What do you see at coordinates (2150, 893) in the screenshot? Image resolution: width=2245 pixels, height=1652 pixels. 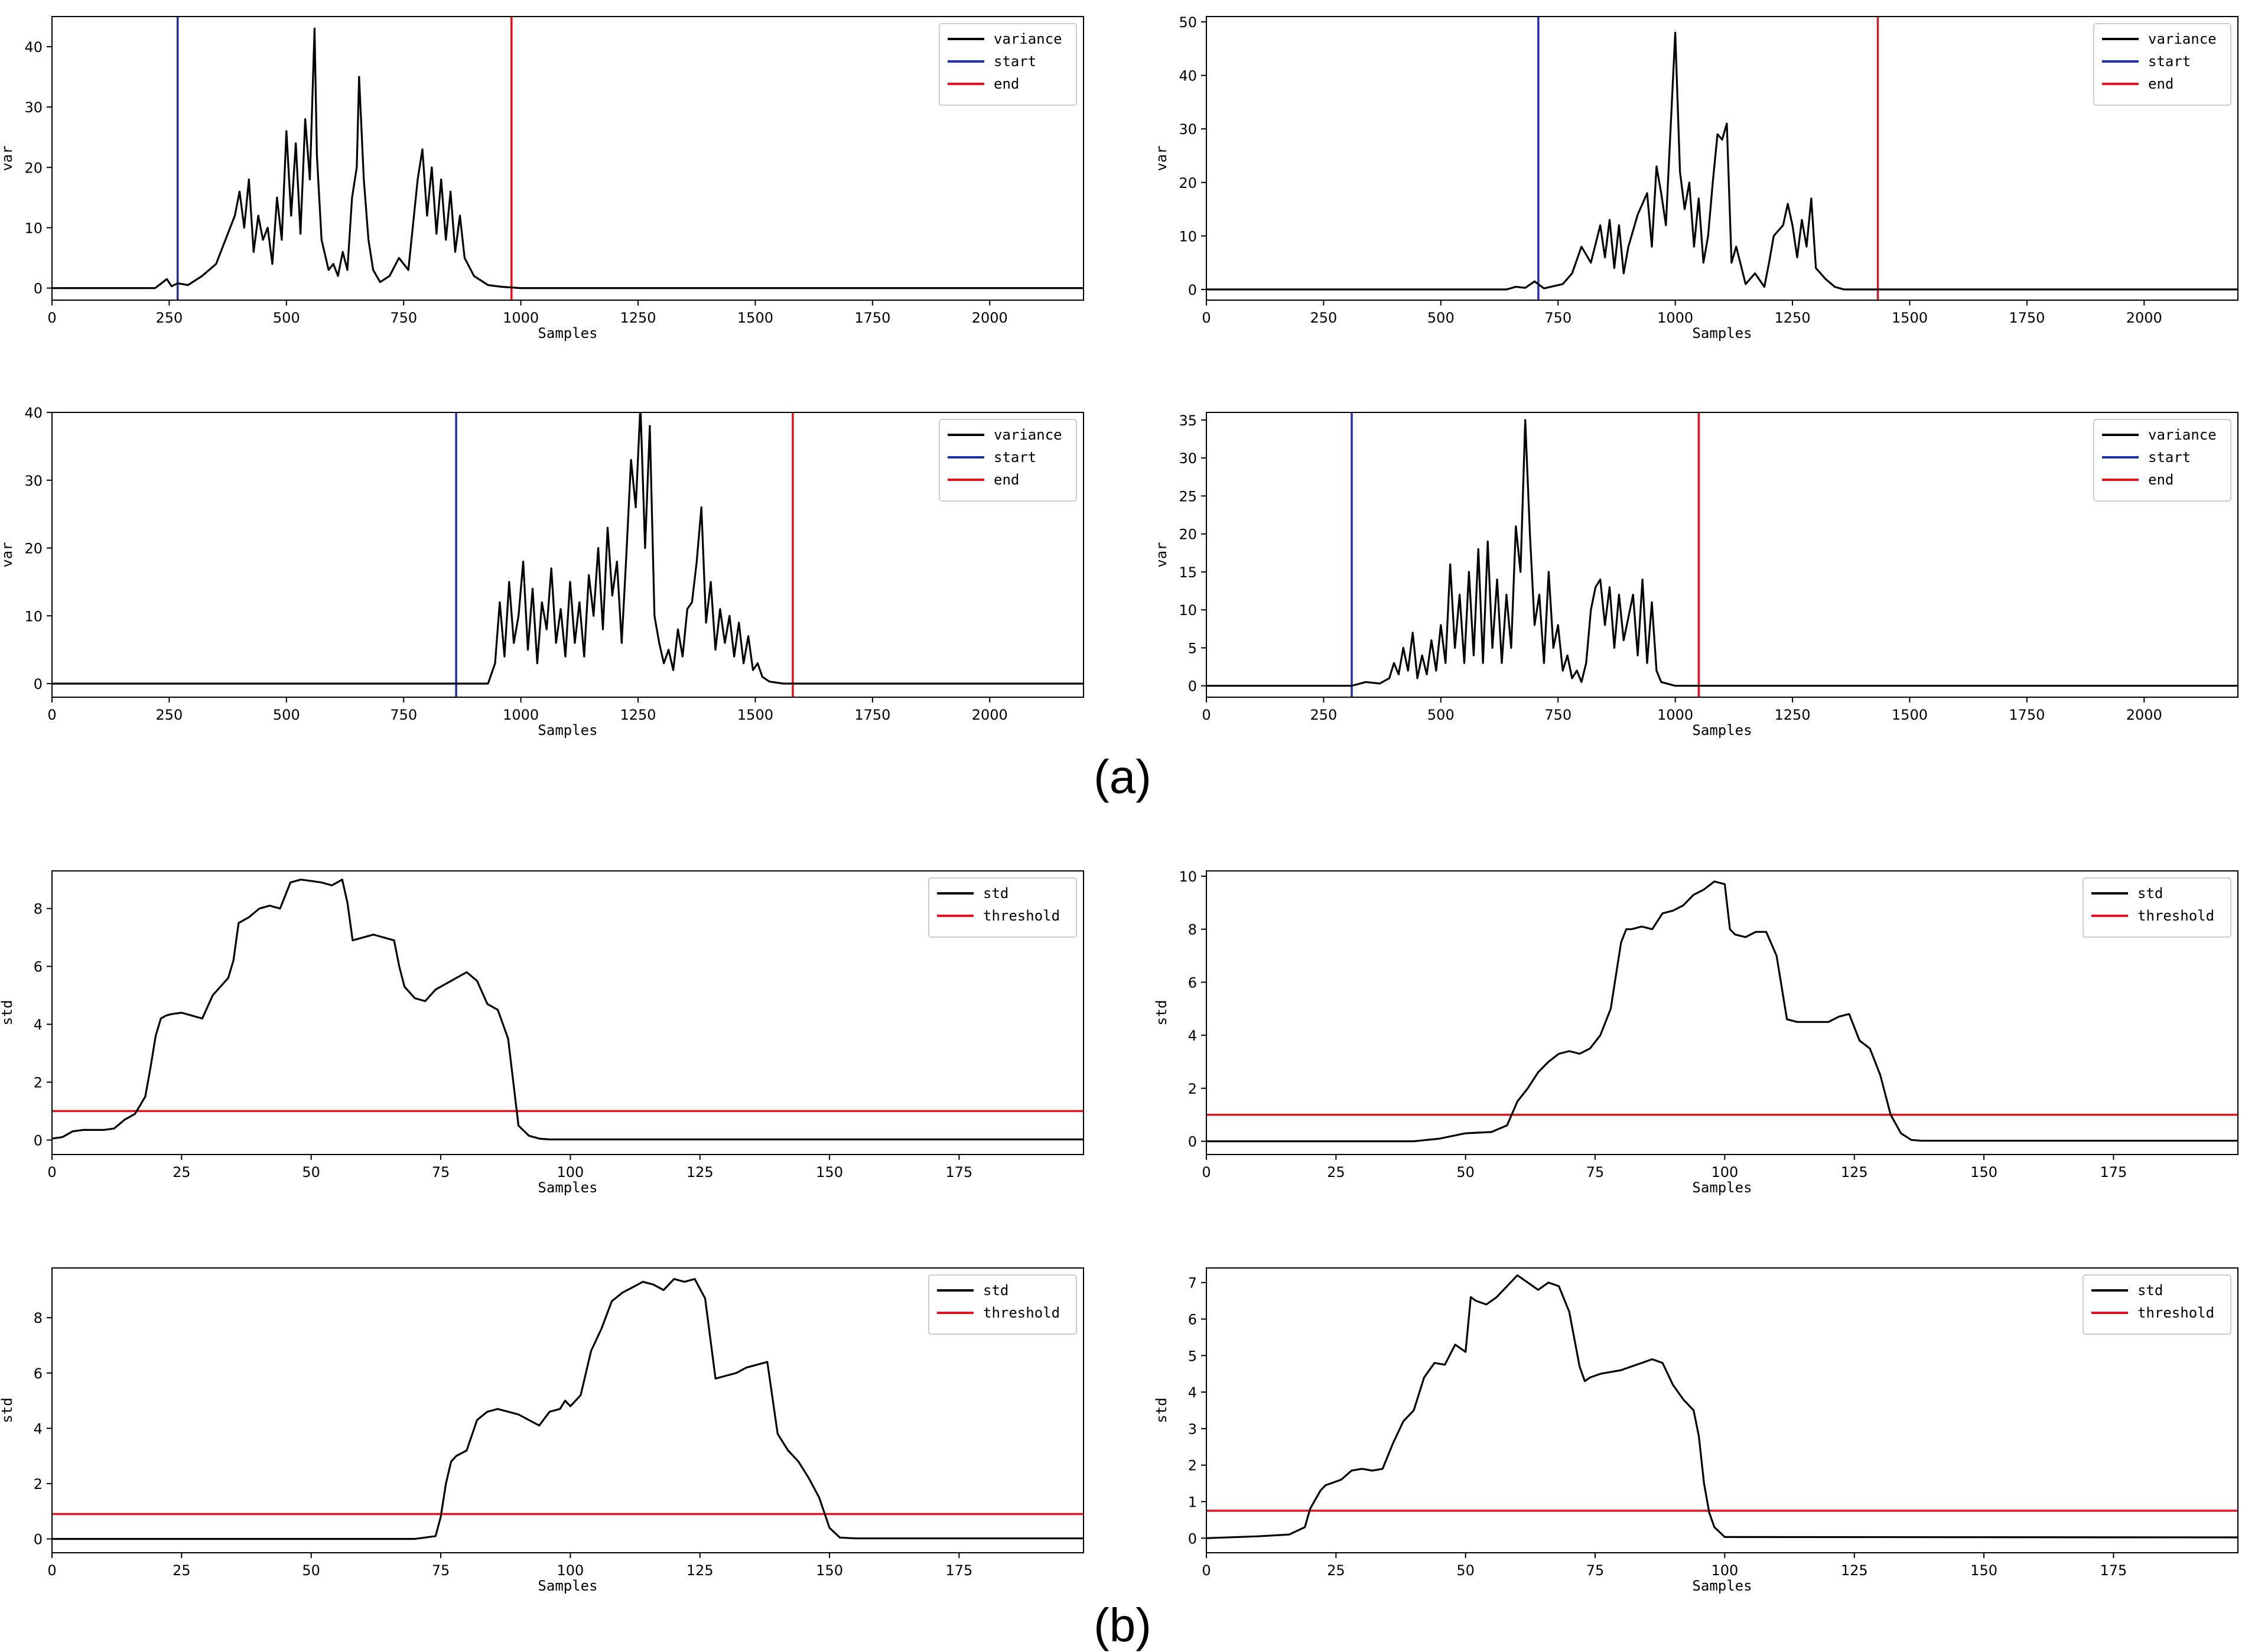 I see `legend-label: std` at bounding box center [2150, 893].